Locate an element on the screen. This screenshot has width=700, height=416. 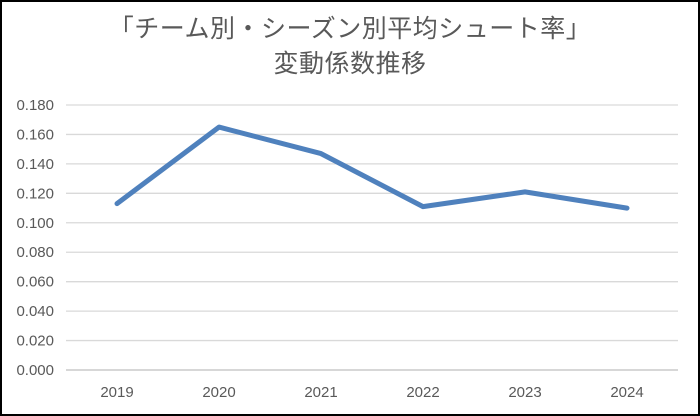
y-tick-label: 0.180 is located at coordinates (35, 105).